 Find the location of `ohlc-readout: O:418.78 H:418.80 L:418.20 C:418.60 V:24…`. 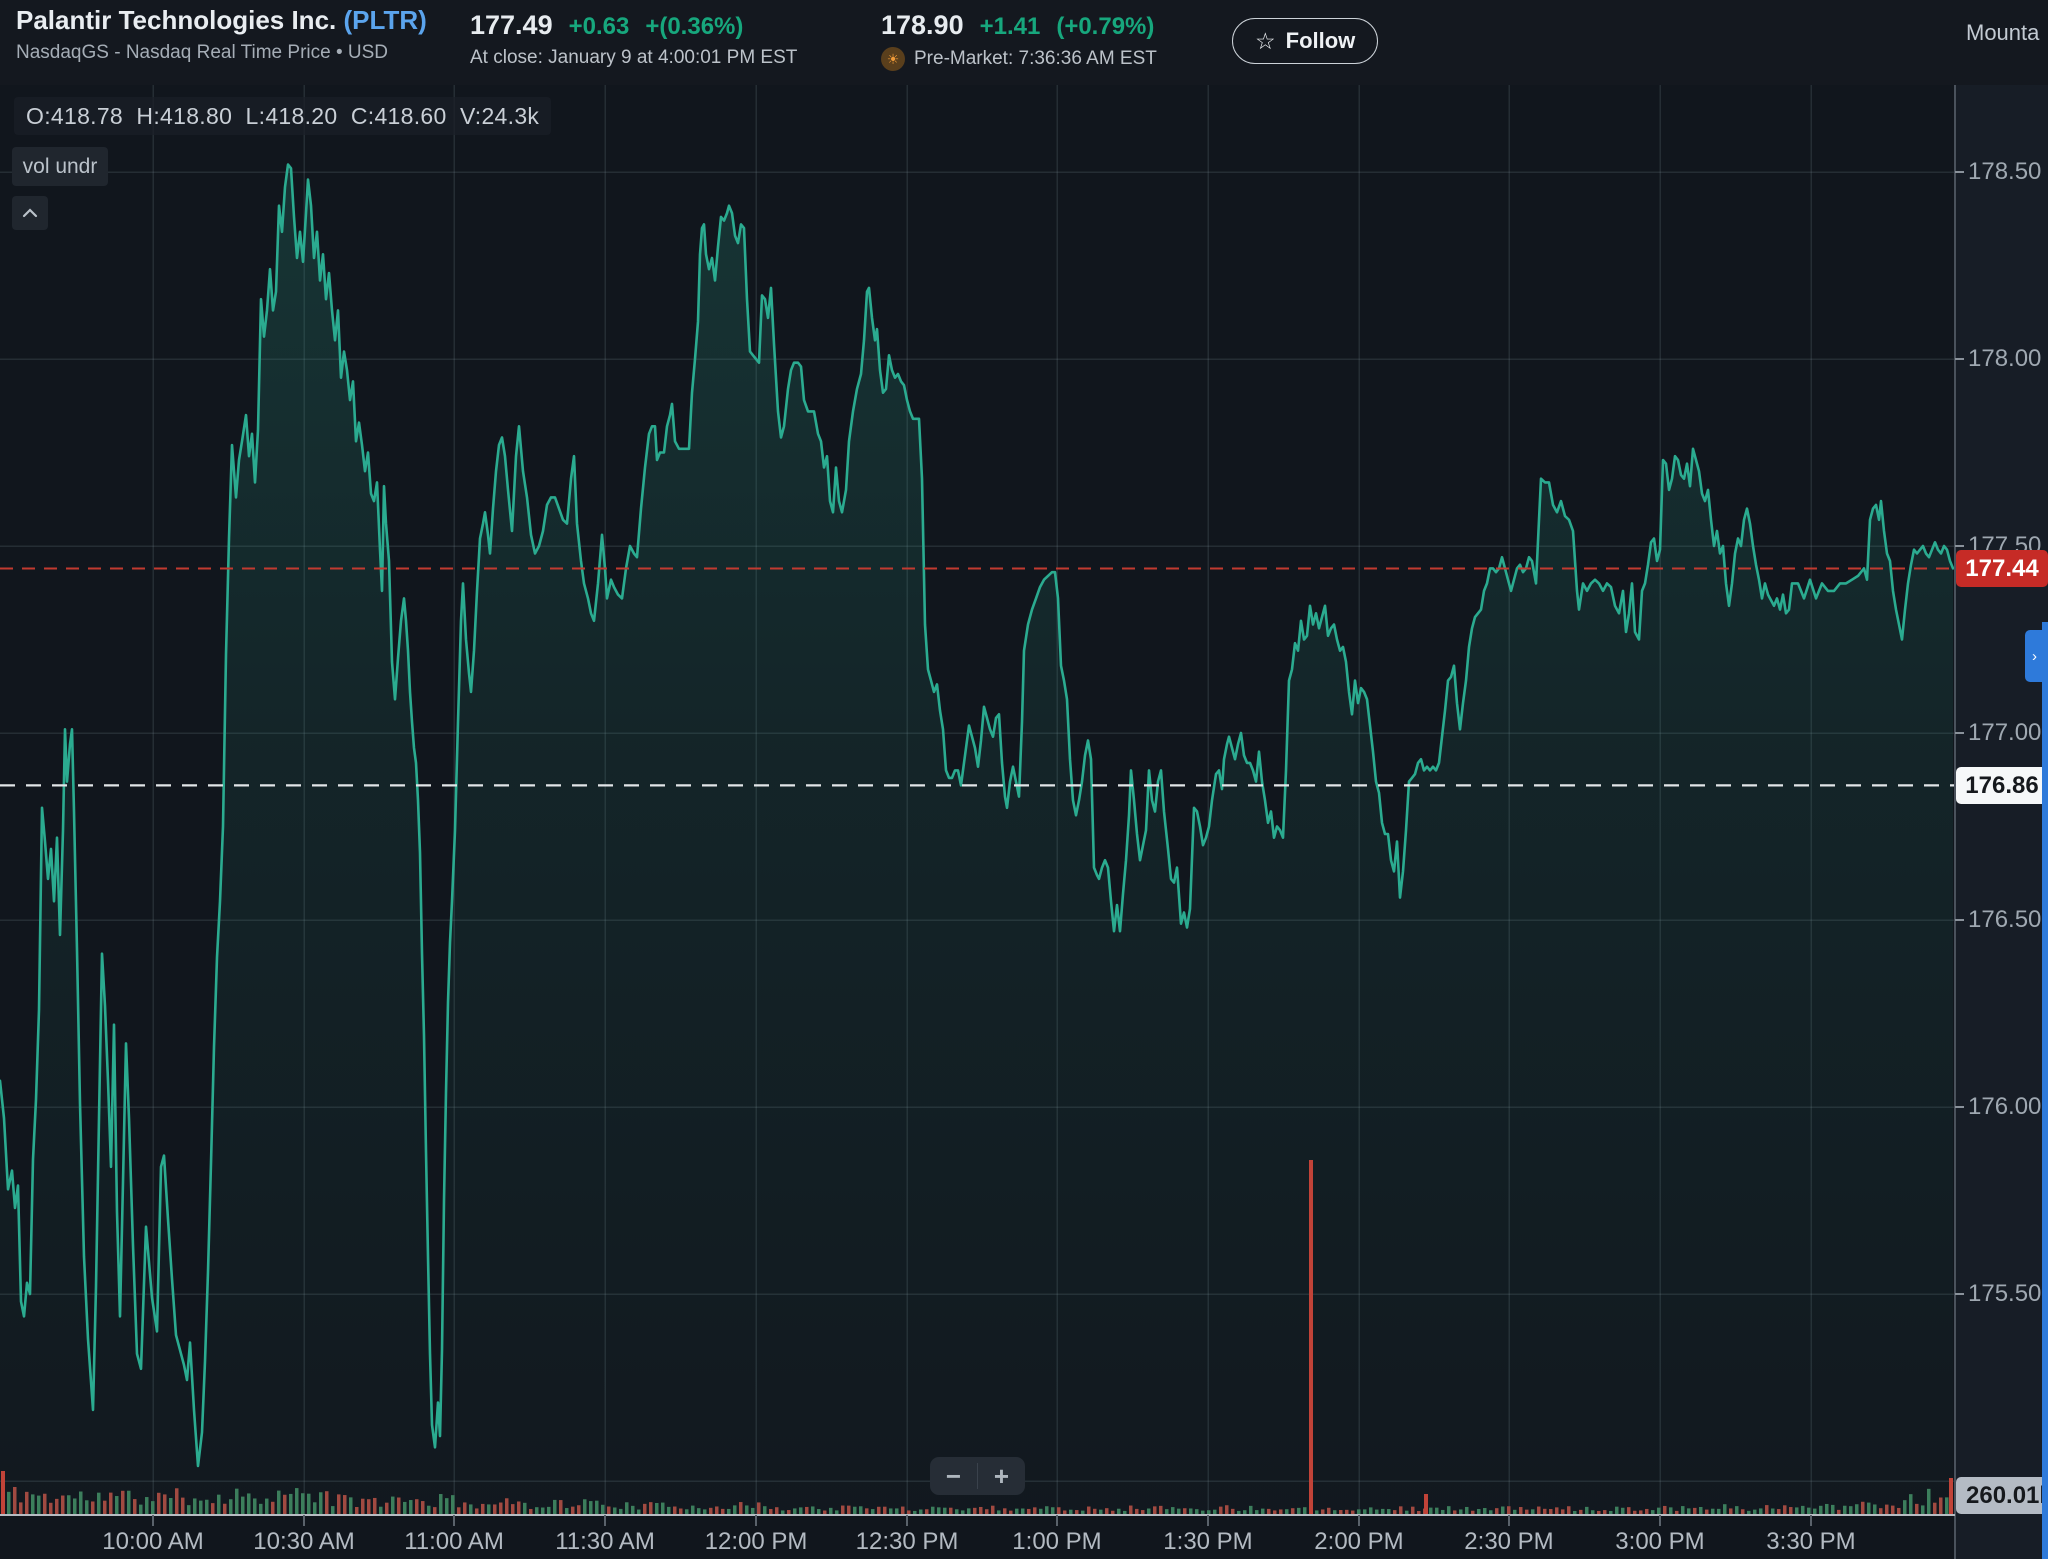

ohlc-readout: O:418.78 H:418.80 L:418.20 C:418.60 V:24… is located at coordinates (283, 116).